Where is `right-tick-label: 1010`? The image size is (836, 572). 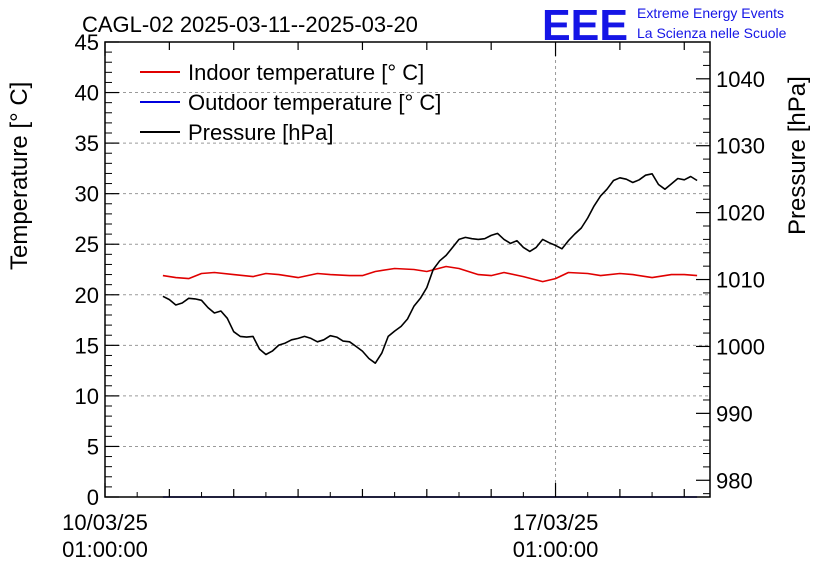 right-tick-label: 1010 is located at coordinates (740, 280).